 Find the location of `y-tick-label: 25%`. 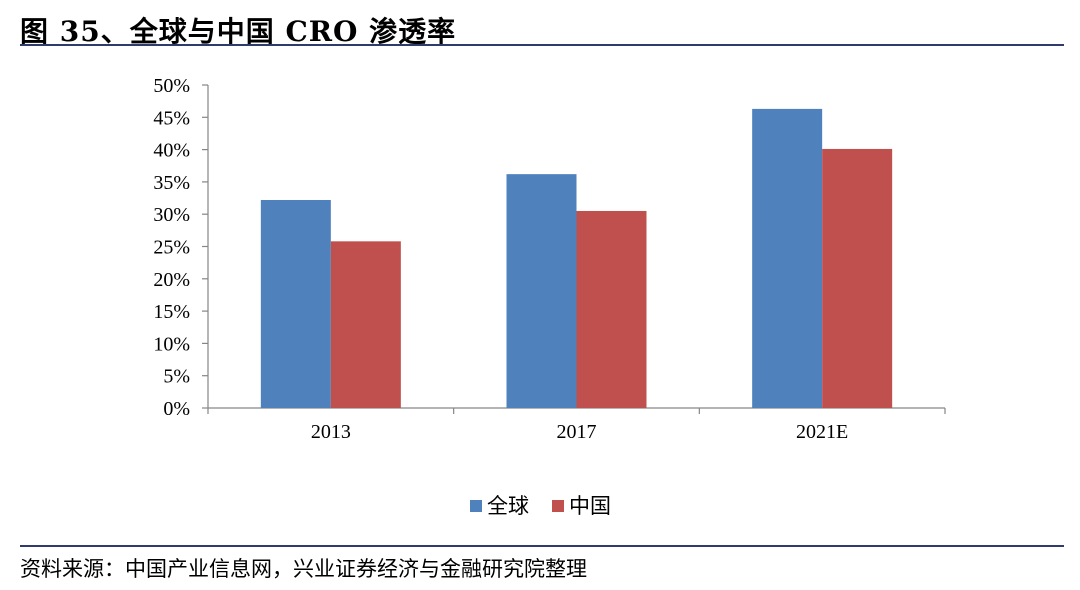

y-tick-label: 25% is located at coordinates (171, 248).